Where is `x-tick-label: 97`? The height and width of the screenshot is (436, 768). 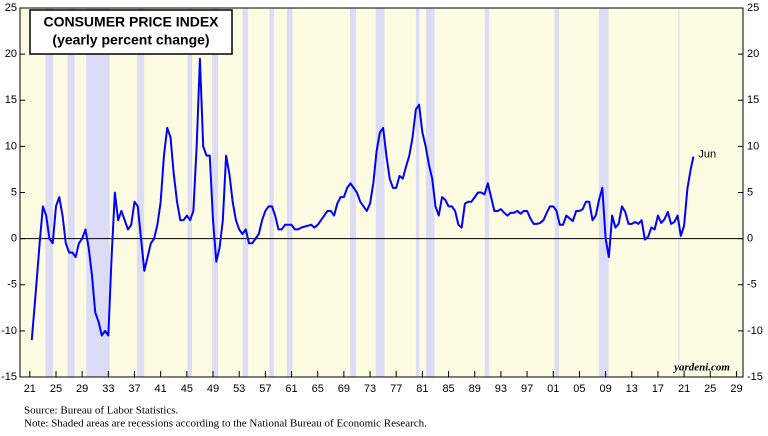 x-tick-label: 97 is located at coordinates (527, 389).